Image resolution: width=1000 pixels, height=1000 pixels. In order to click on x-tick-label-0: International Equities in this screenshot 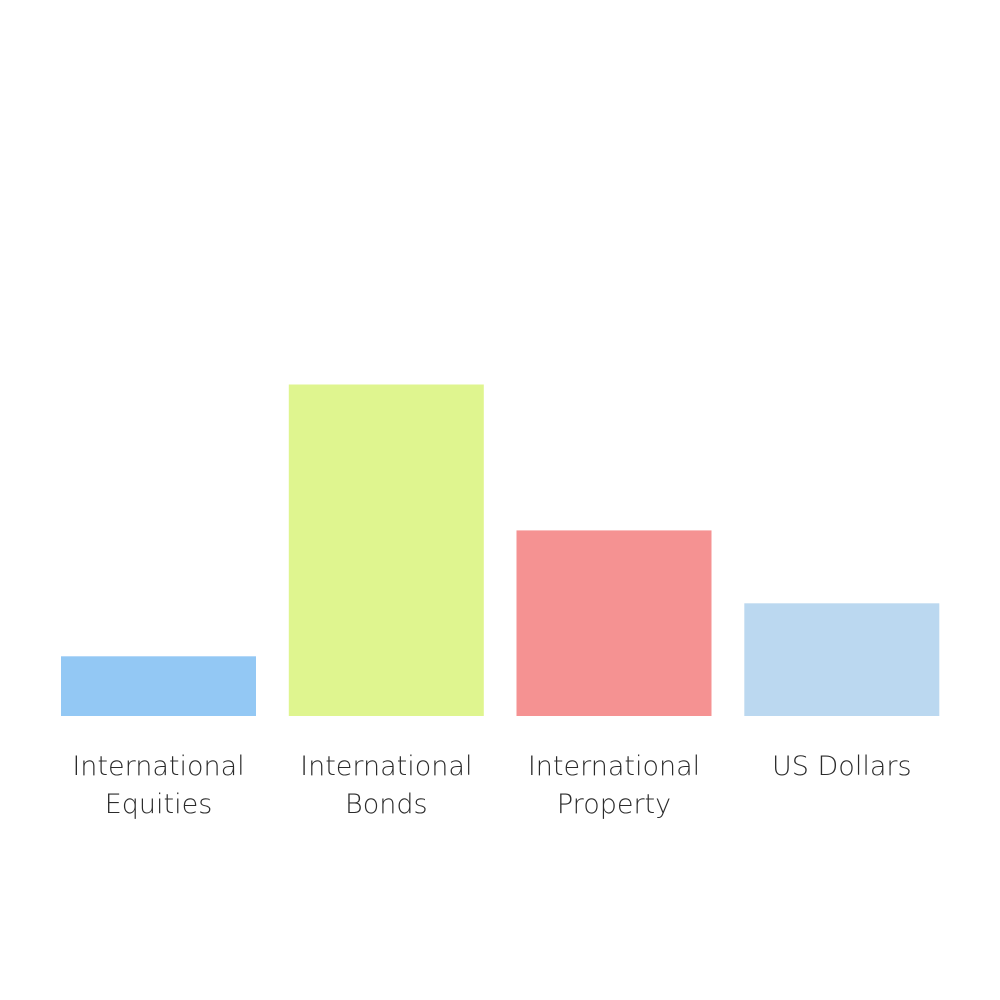, I will do `click(158, 785)`.